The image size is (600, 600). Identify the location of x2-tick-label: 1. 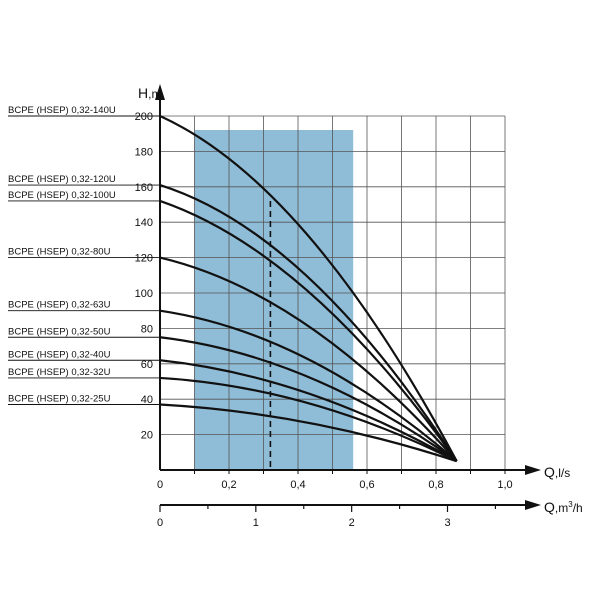
(256, 523).